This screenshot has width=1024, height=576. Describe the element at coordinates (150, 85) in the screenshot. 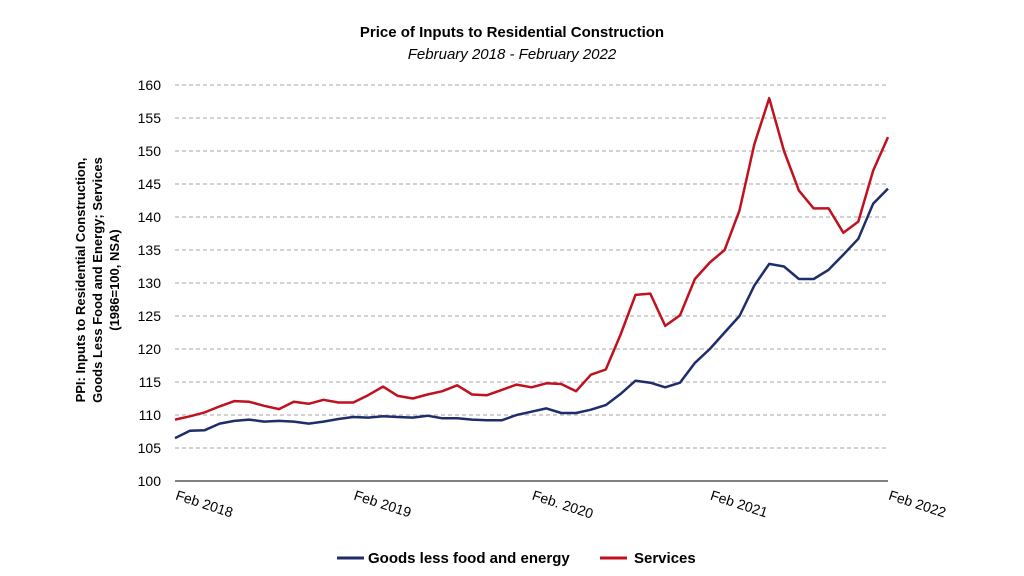

I see `y-tick-label: 160` at that location.